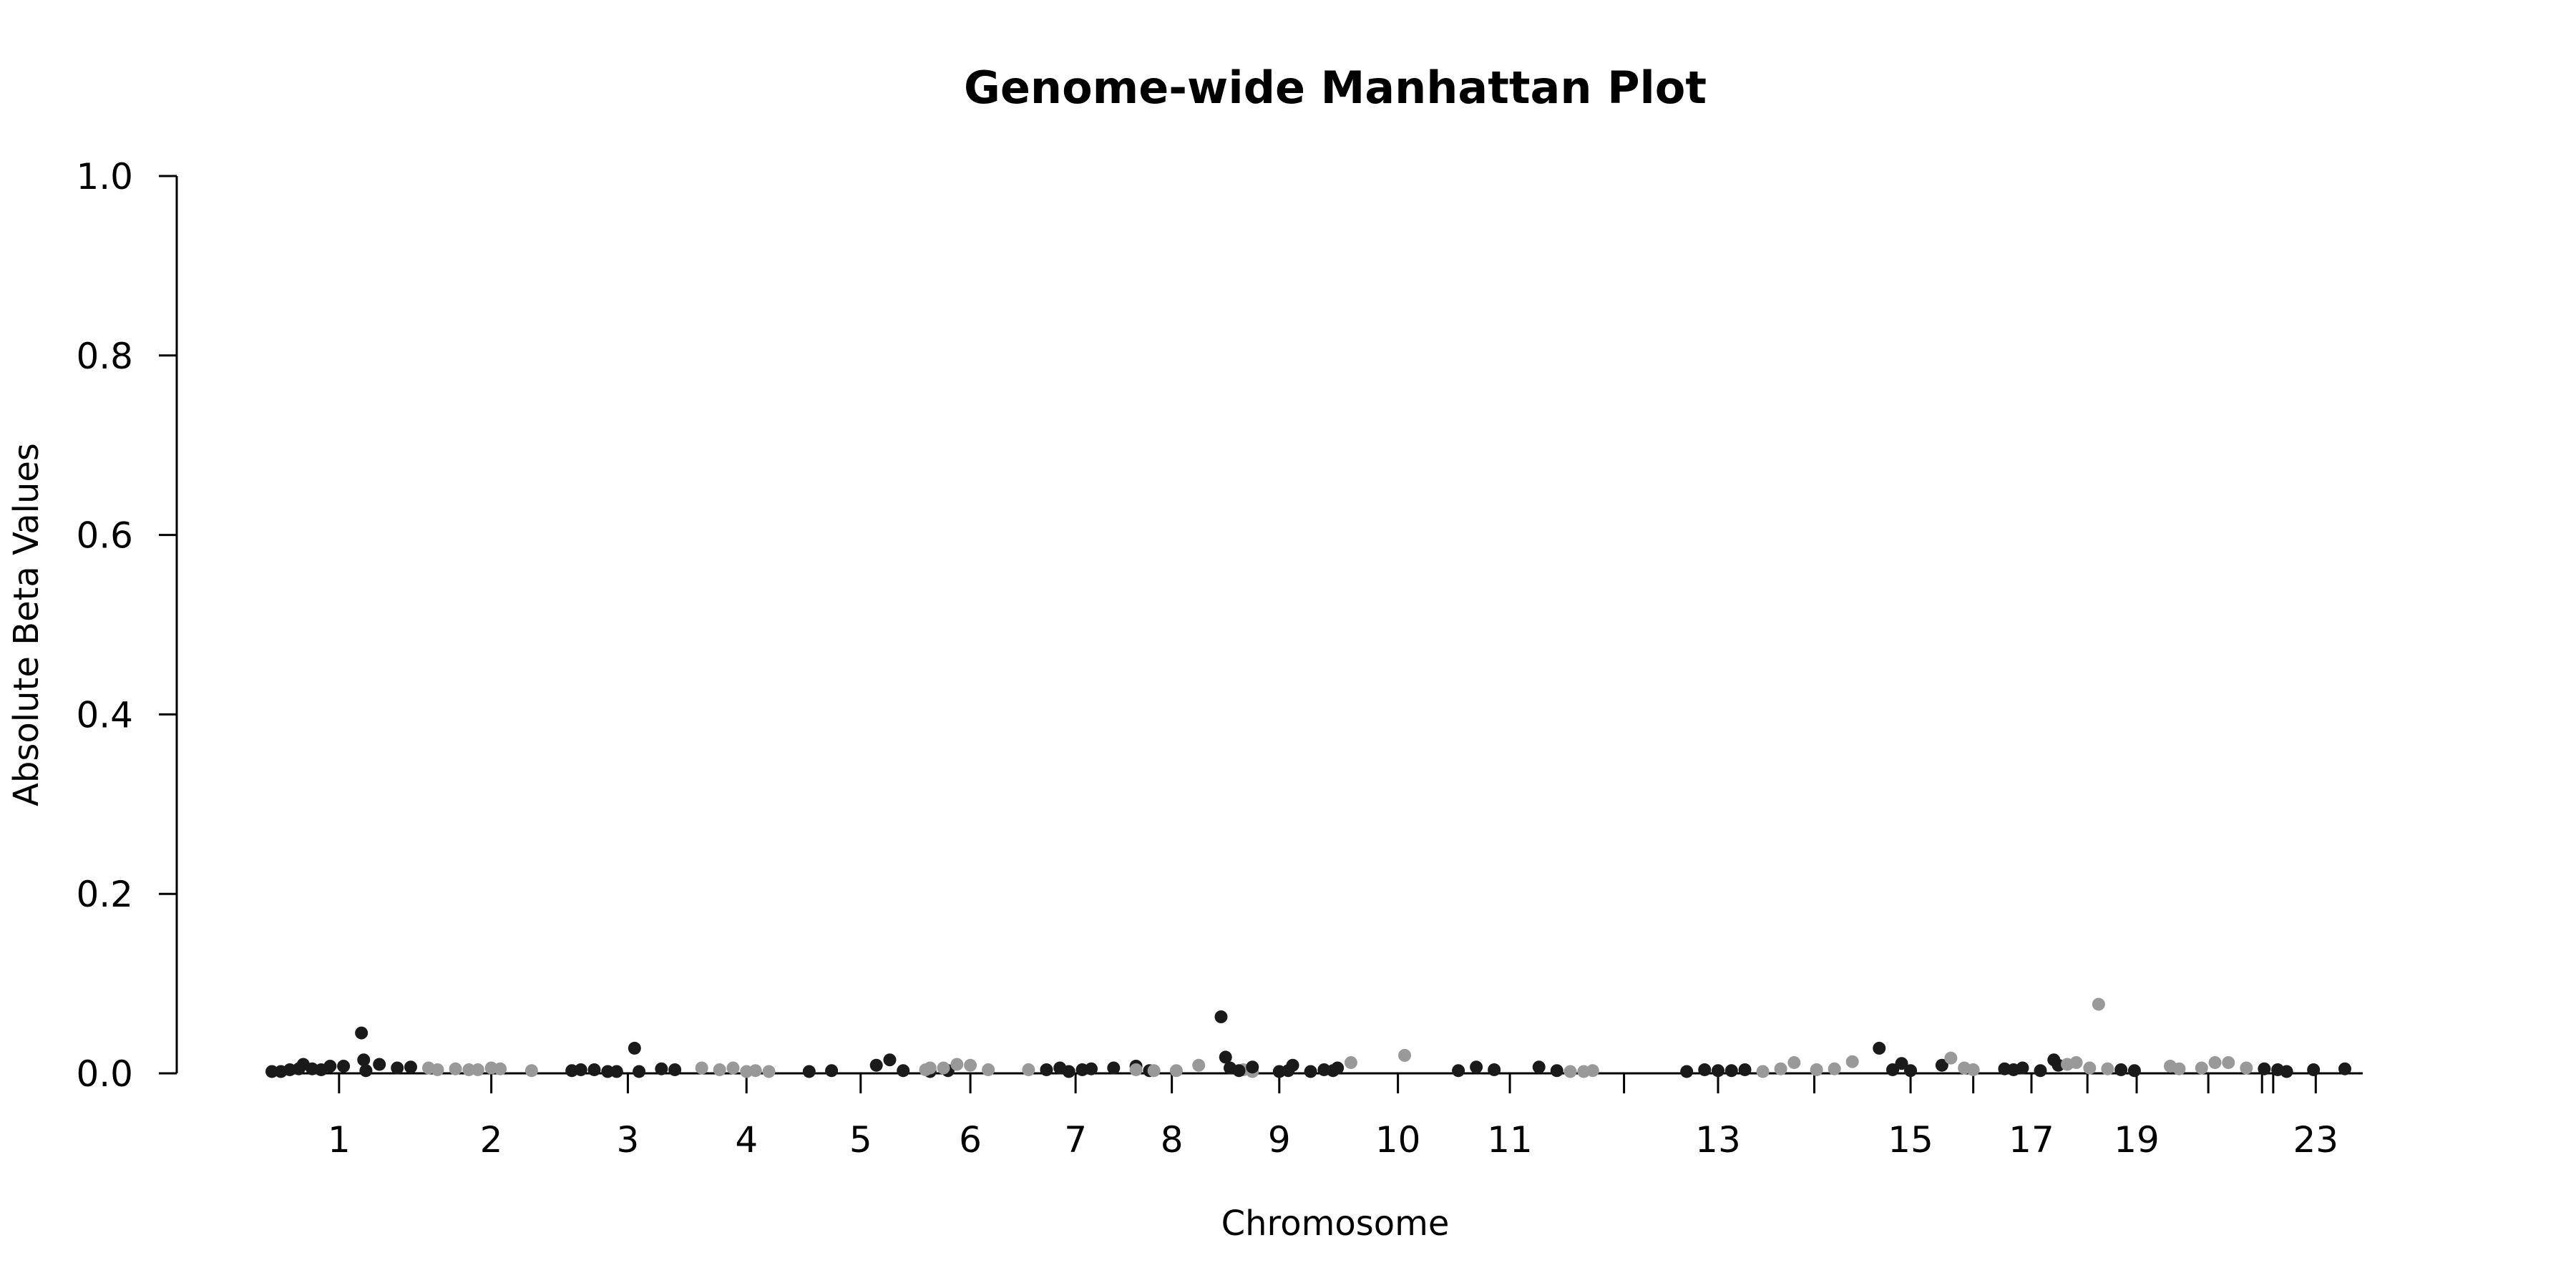  I want to click on x-axis: 1 2 3 4 5 6 7 8 9 10 11 13 15 17 19 23, so click(1317, 1116).